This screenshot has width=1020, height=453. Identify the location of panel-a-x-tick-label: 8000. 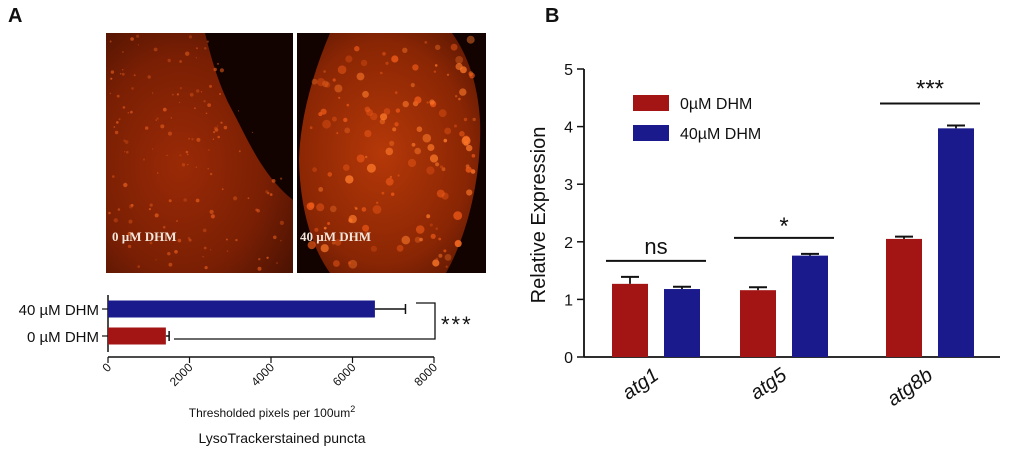
(425, 374).